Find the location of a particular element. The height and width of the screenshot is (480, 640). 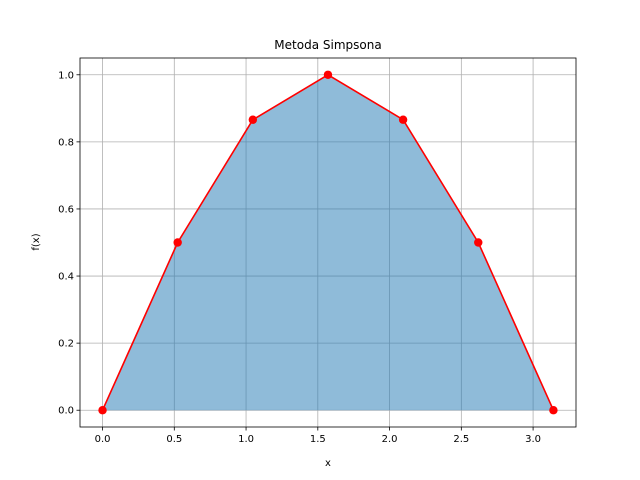

y-tick-label: 0.2 is located at coordinates (66, 344).